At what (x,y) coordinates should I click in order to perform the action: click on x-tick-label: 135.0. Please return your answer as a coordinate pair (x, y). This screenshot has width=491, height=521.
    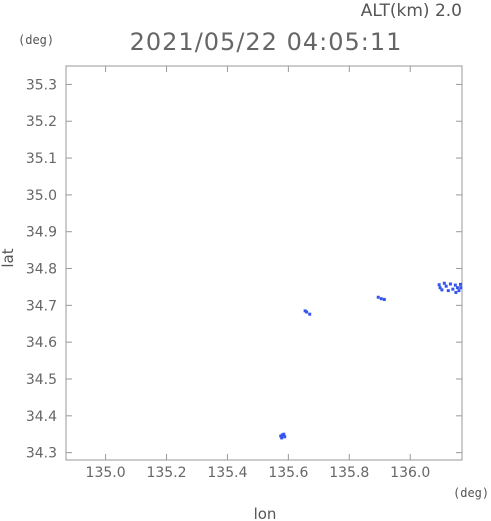
    Looking at the image, I should click on (106, 473).